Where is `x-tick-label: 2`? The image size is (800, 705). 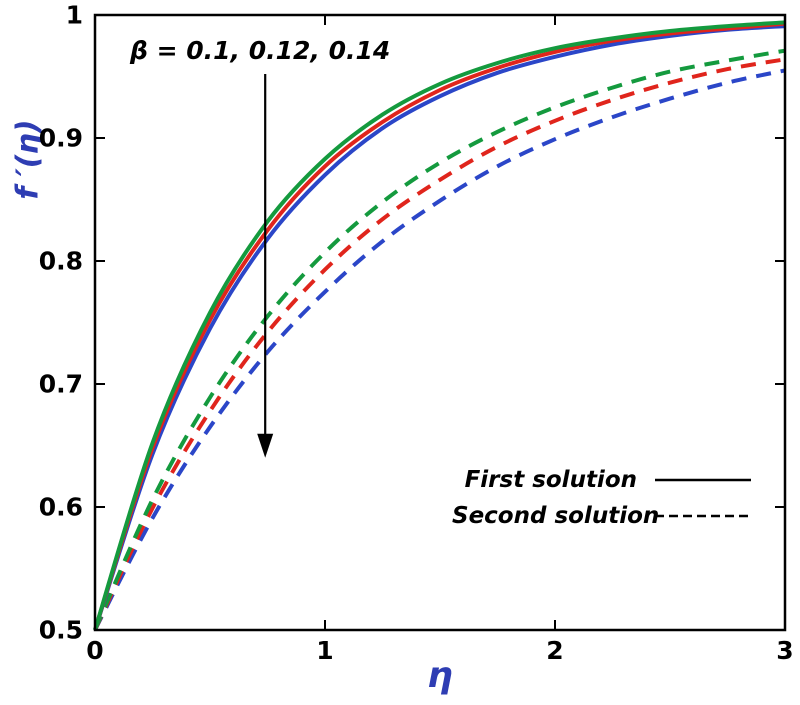
x-tick-label: 2 is located at coordinates (555, 650).